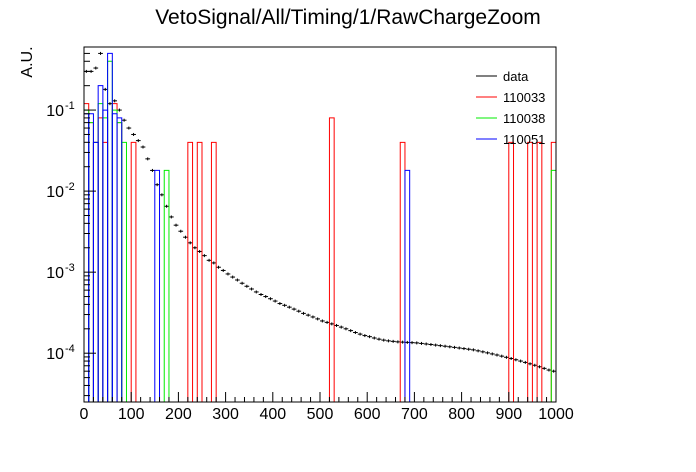 This screenshot has height=472, width=696. I want to click on x-tick-label: 900, so click(508, 414).